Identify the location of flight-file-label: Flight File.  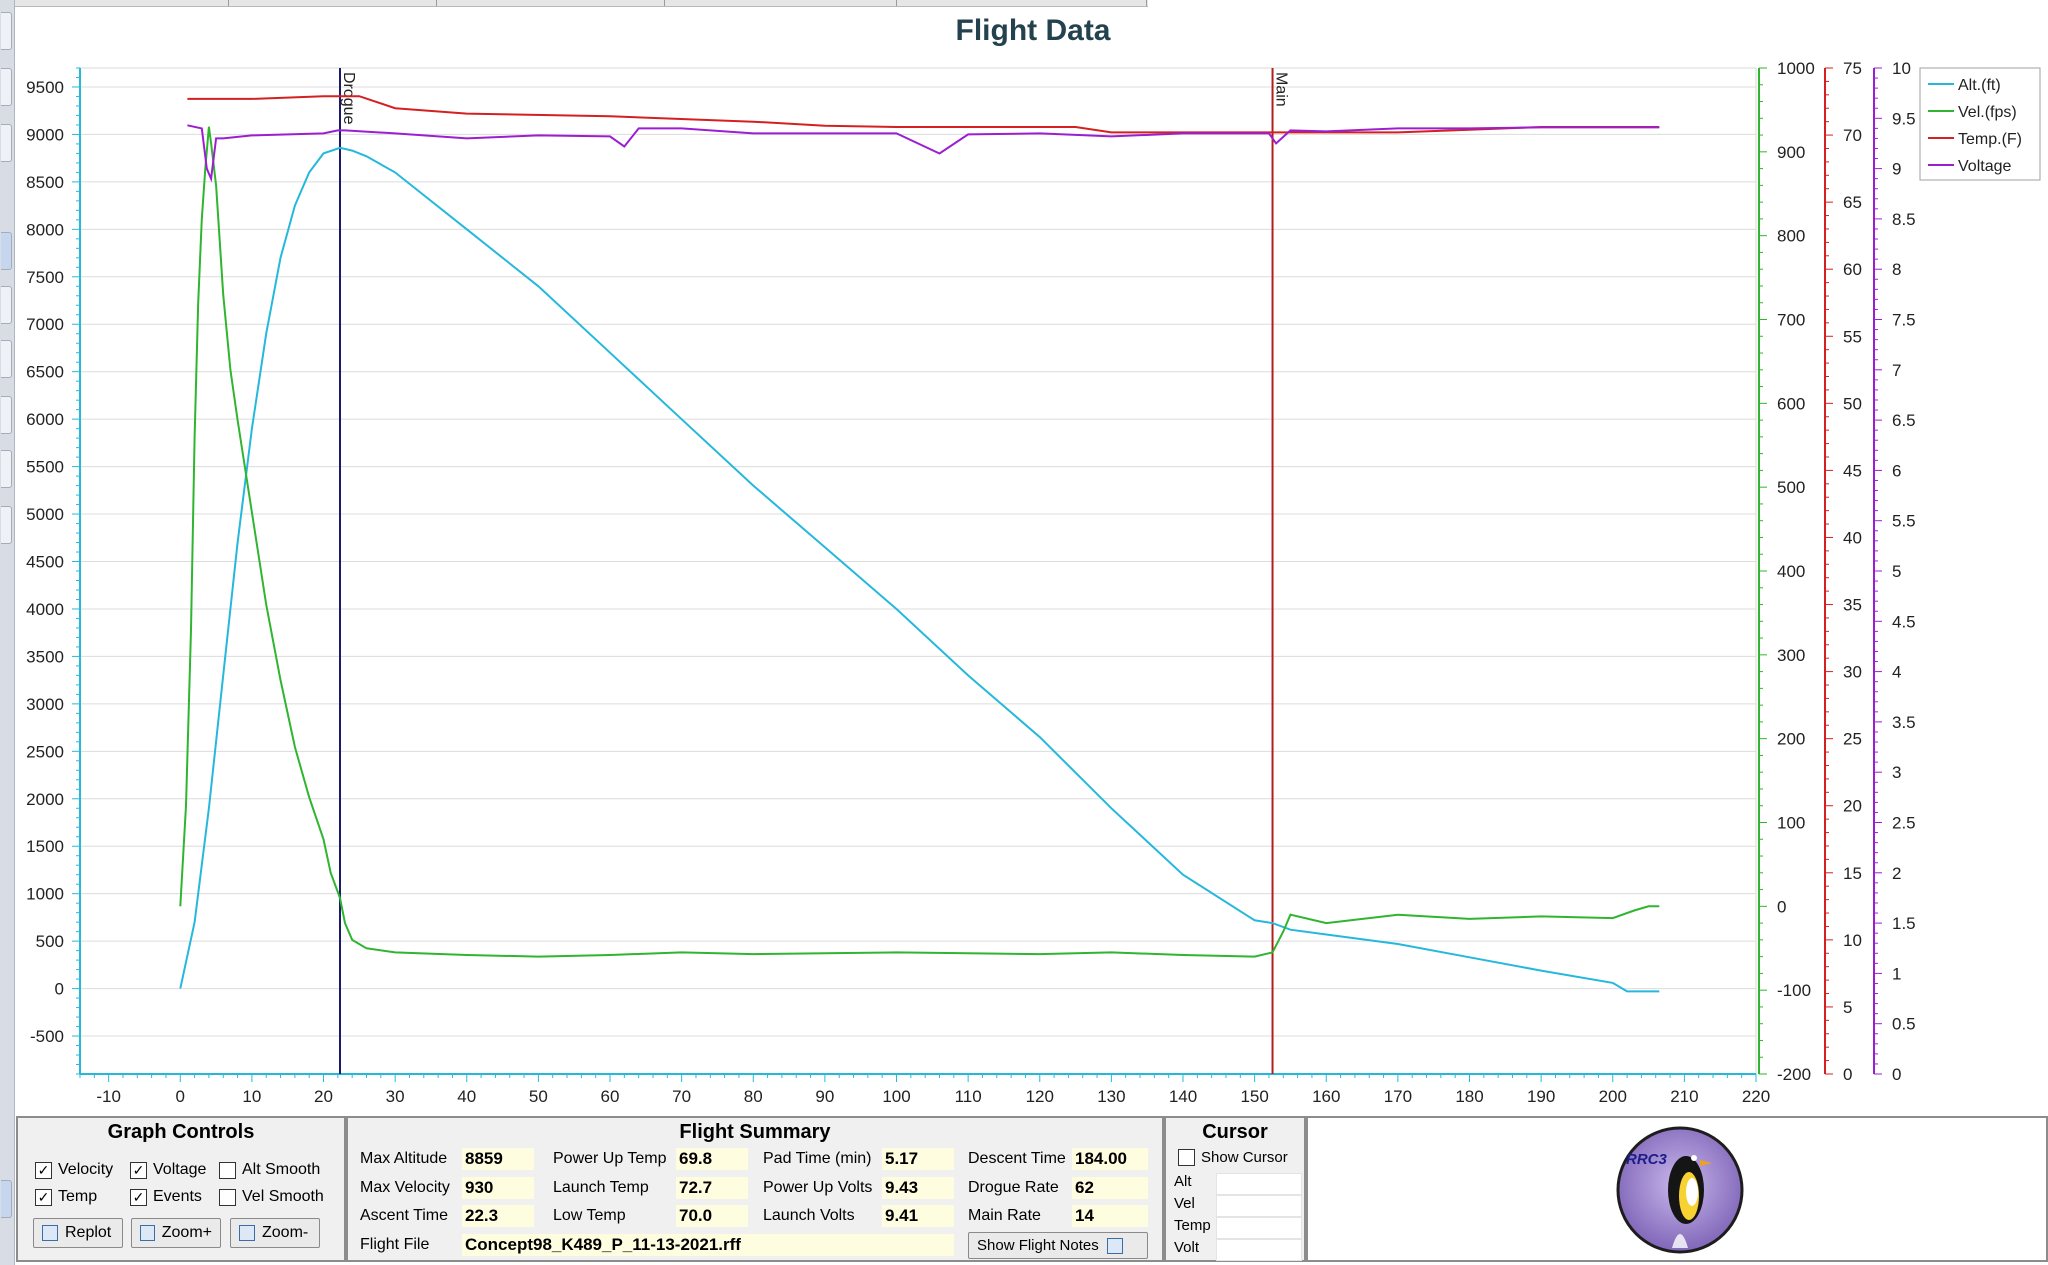
(395, 1244).